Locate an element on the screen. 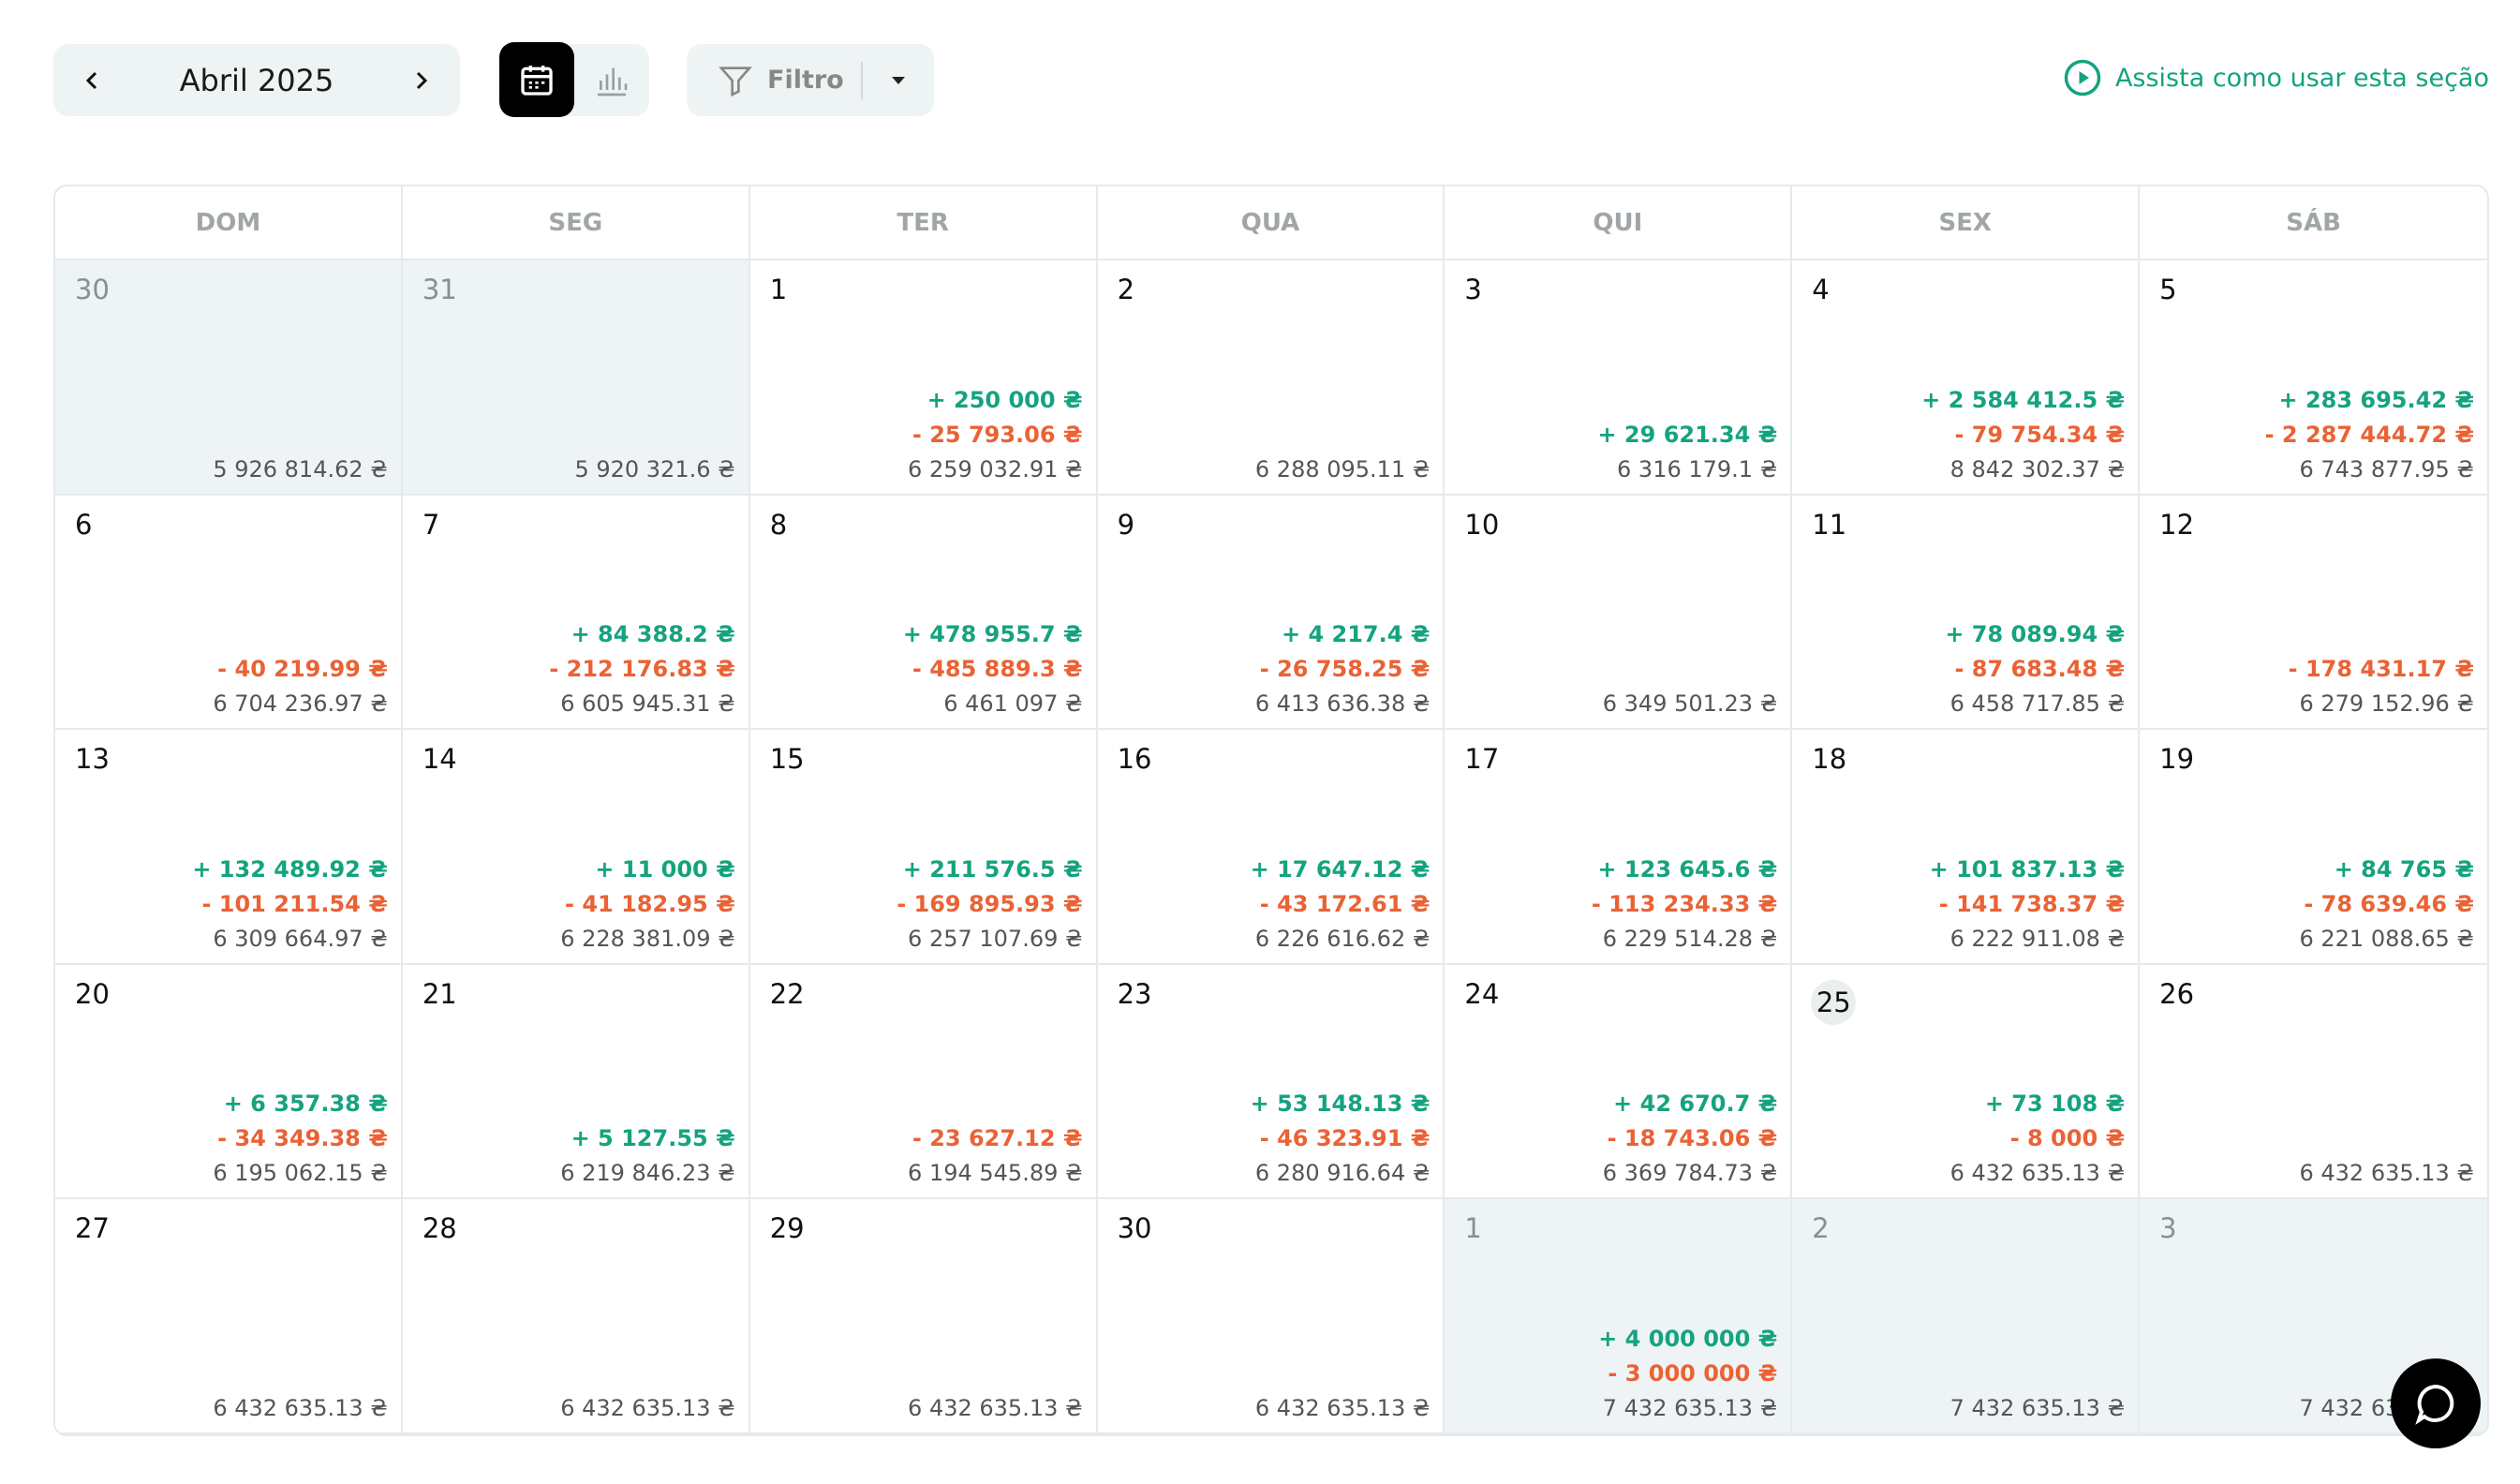  expense: - 3 000 000 ₴ is located at coordinates (1693, 1373).